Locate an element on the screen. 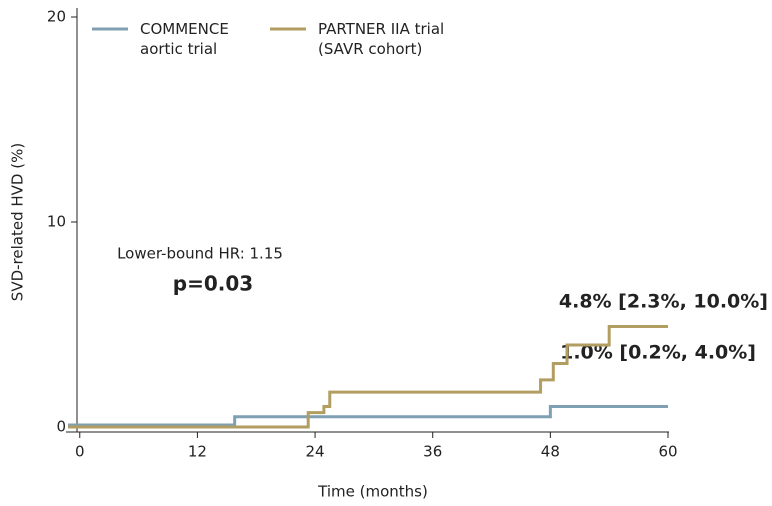  legend-label-line: aortic trial is located at coordinates (178, 49).